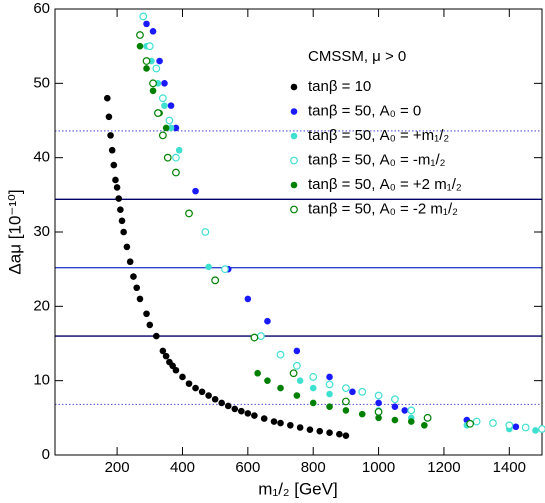 This screenshot has height=503, width=545. What do you see at coordinates (41, 305) in the screenshot?
I see `y-tick-label: 20` at bounding box center [41, 305].